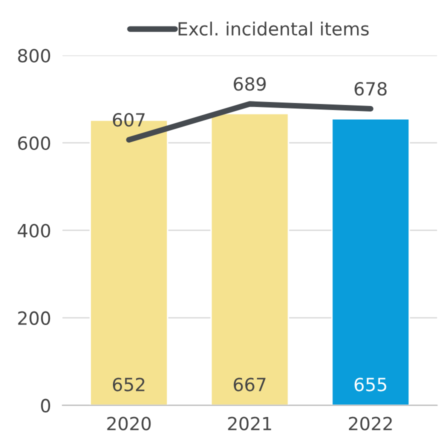 Image resolution: width=446 pixels, height=443 pixels. What do you see at coordinates (34, 143) in the screenshot?
I see `y-tick-label: 600` at bounding box center [34, 143].